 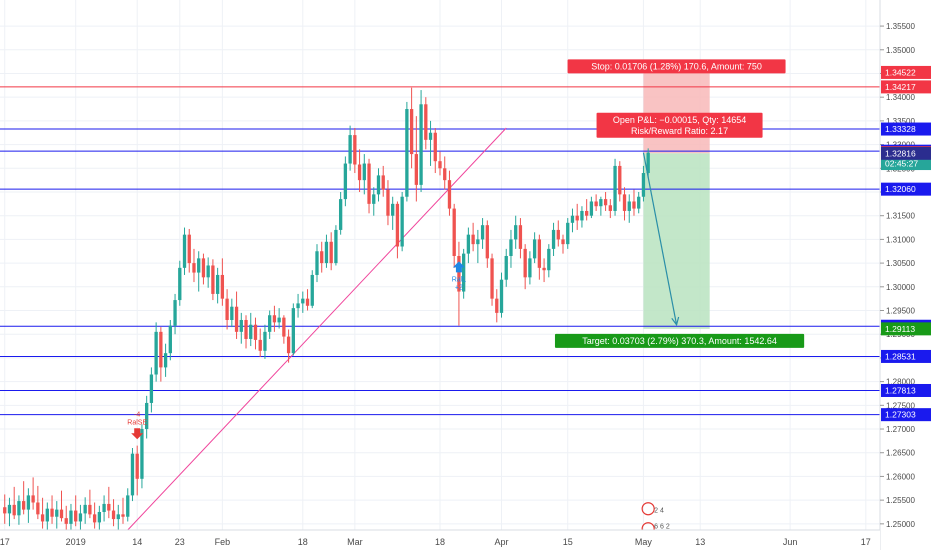 What do you see at coordinates (679, 125) in the screenshot?
I see `pnl-label-box` at bounding box center [679, 125].